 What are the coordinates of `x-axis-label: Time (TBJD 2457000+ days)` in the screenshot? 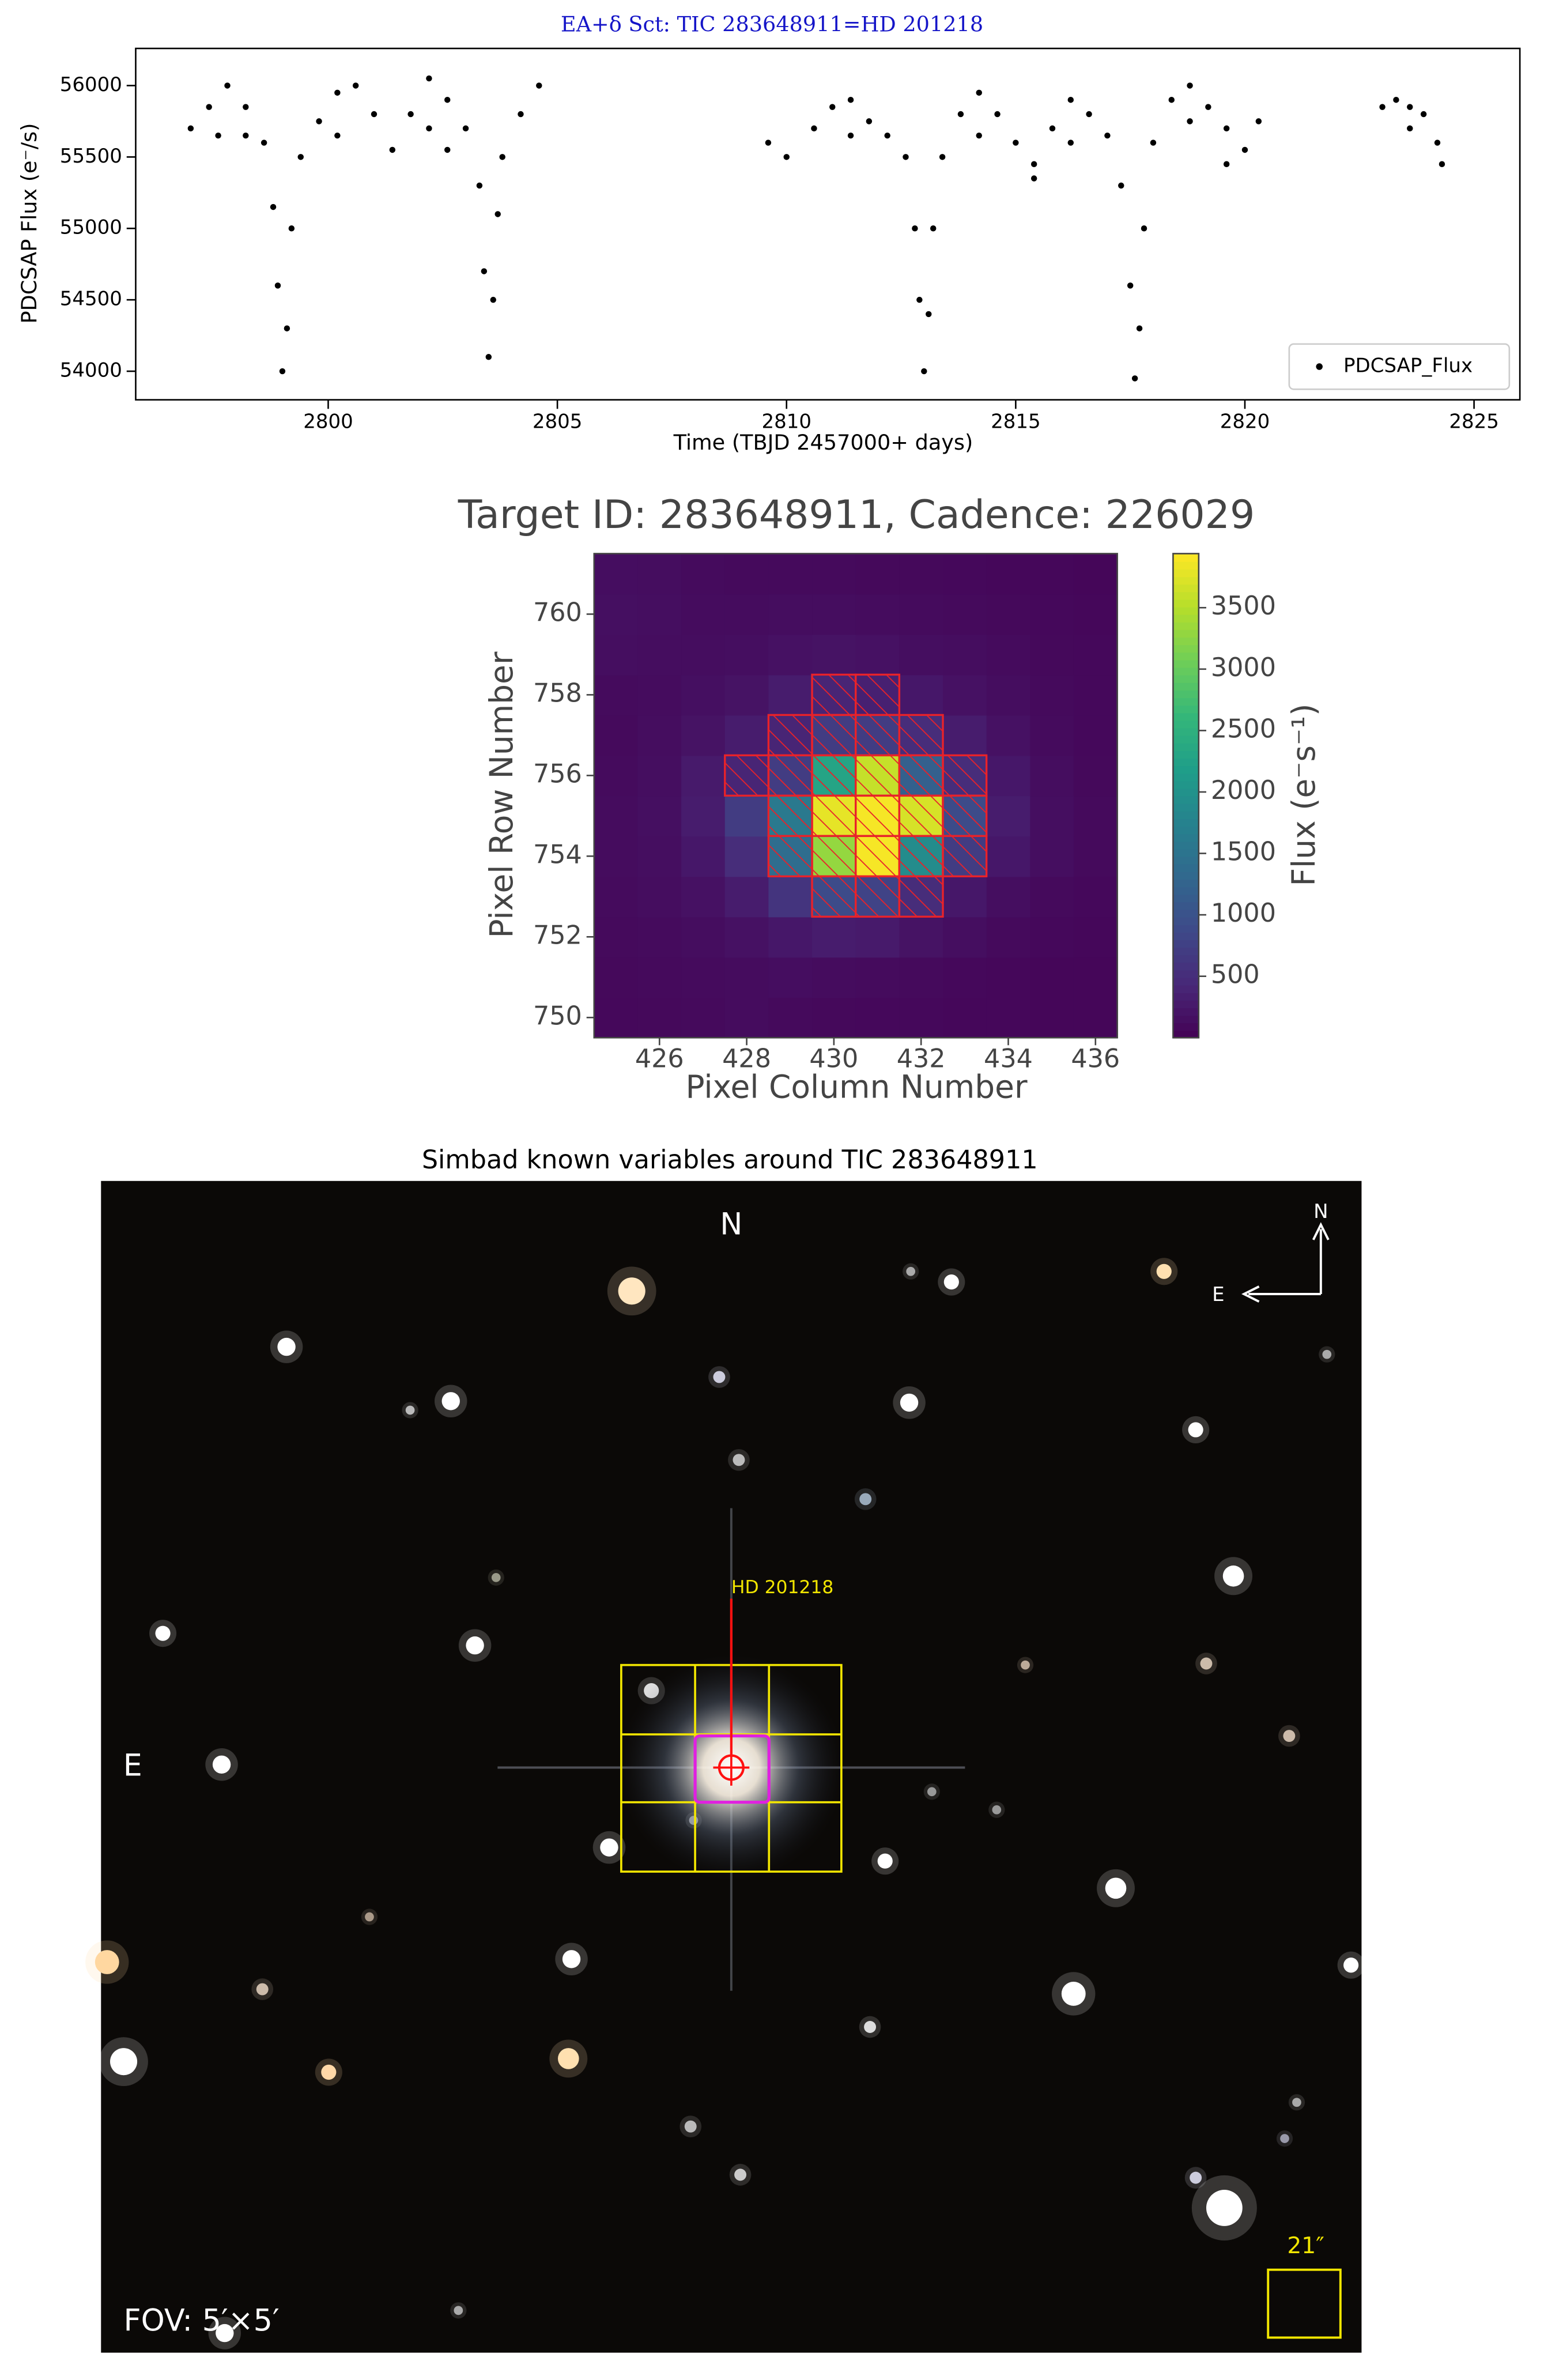 It's located at (823, 442).